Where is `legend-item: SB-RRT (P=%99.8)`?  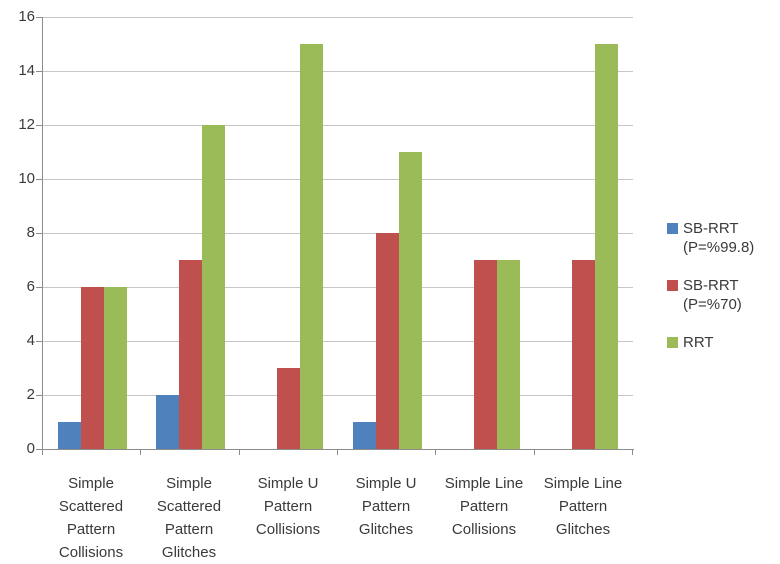
legend-item: SB-RRT (P=%99.8) is located at coordinates (710, 238).